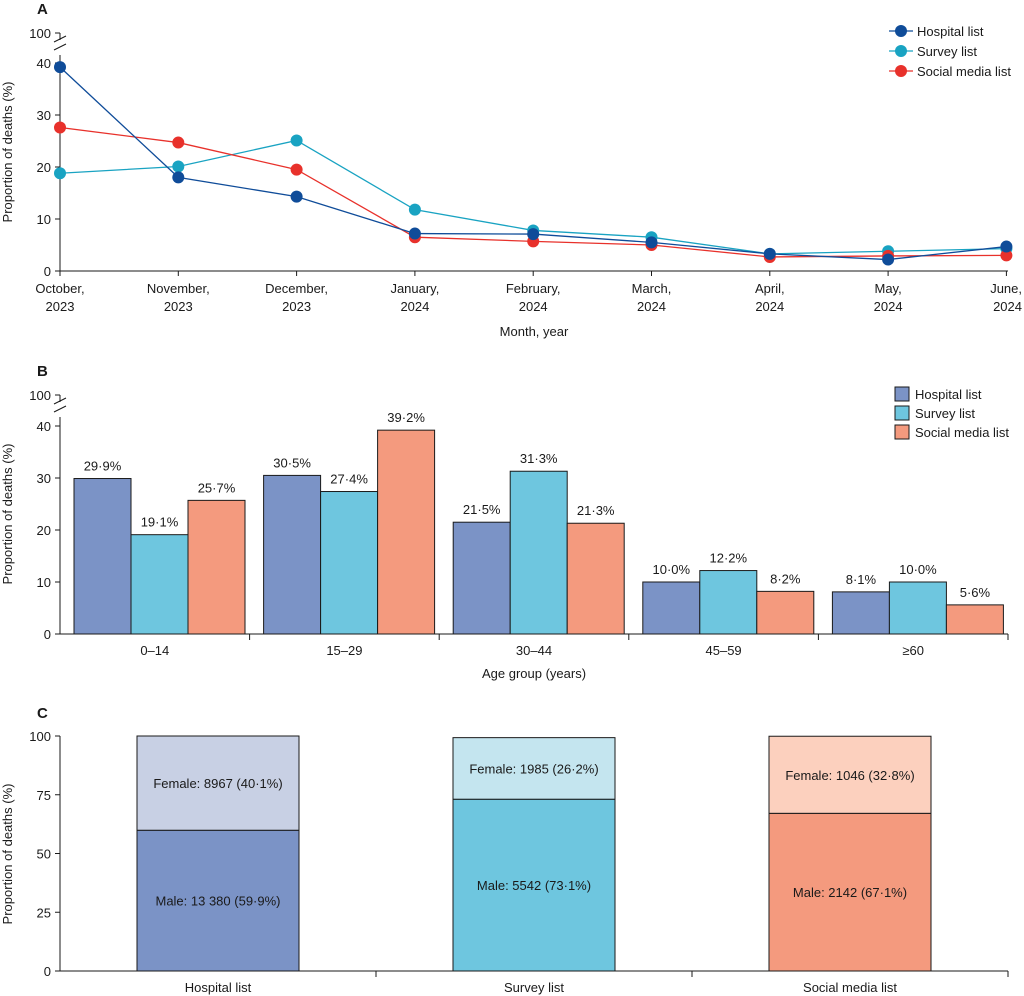 This screenshot has width=1024, height=996. Describe the element at coordinates (729, 558) in the screenshot. I see `panel-b-data-label-survey: 12·2%` at that location.